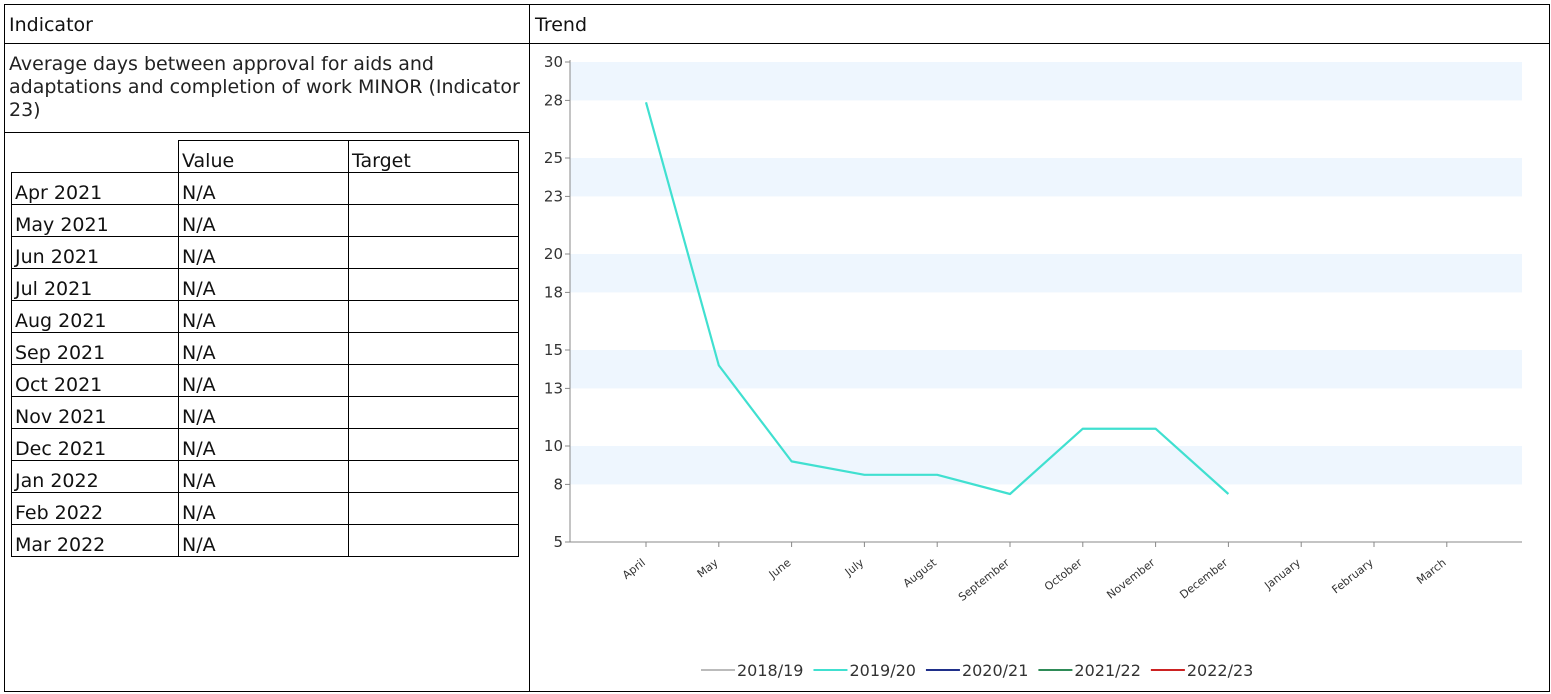 The width and height of the screenshot is (1551, 694). What do you see at coordinates (770, 670) in the screenshot?
I see `legend-label: 2018/19` at bounding box center [770, 670].